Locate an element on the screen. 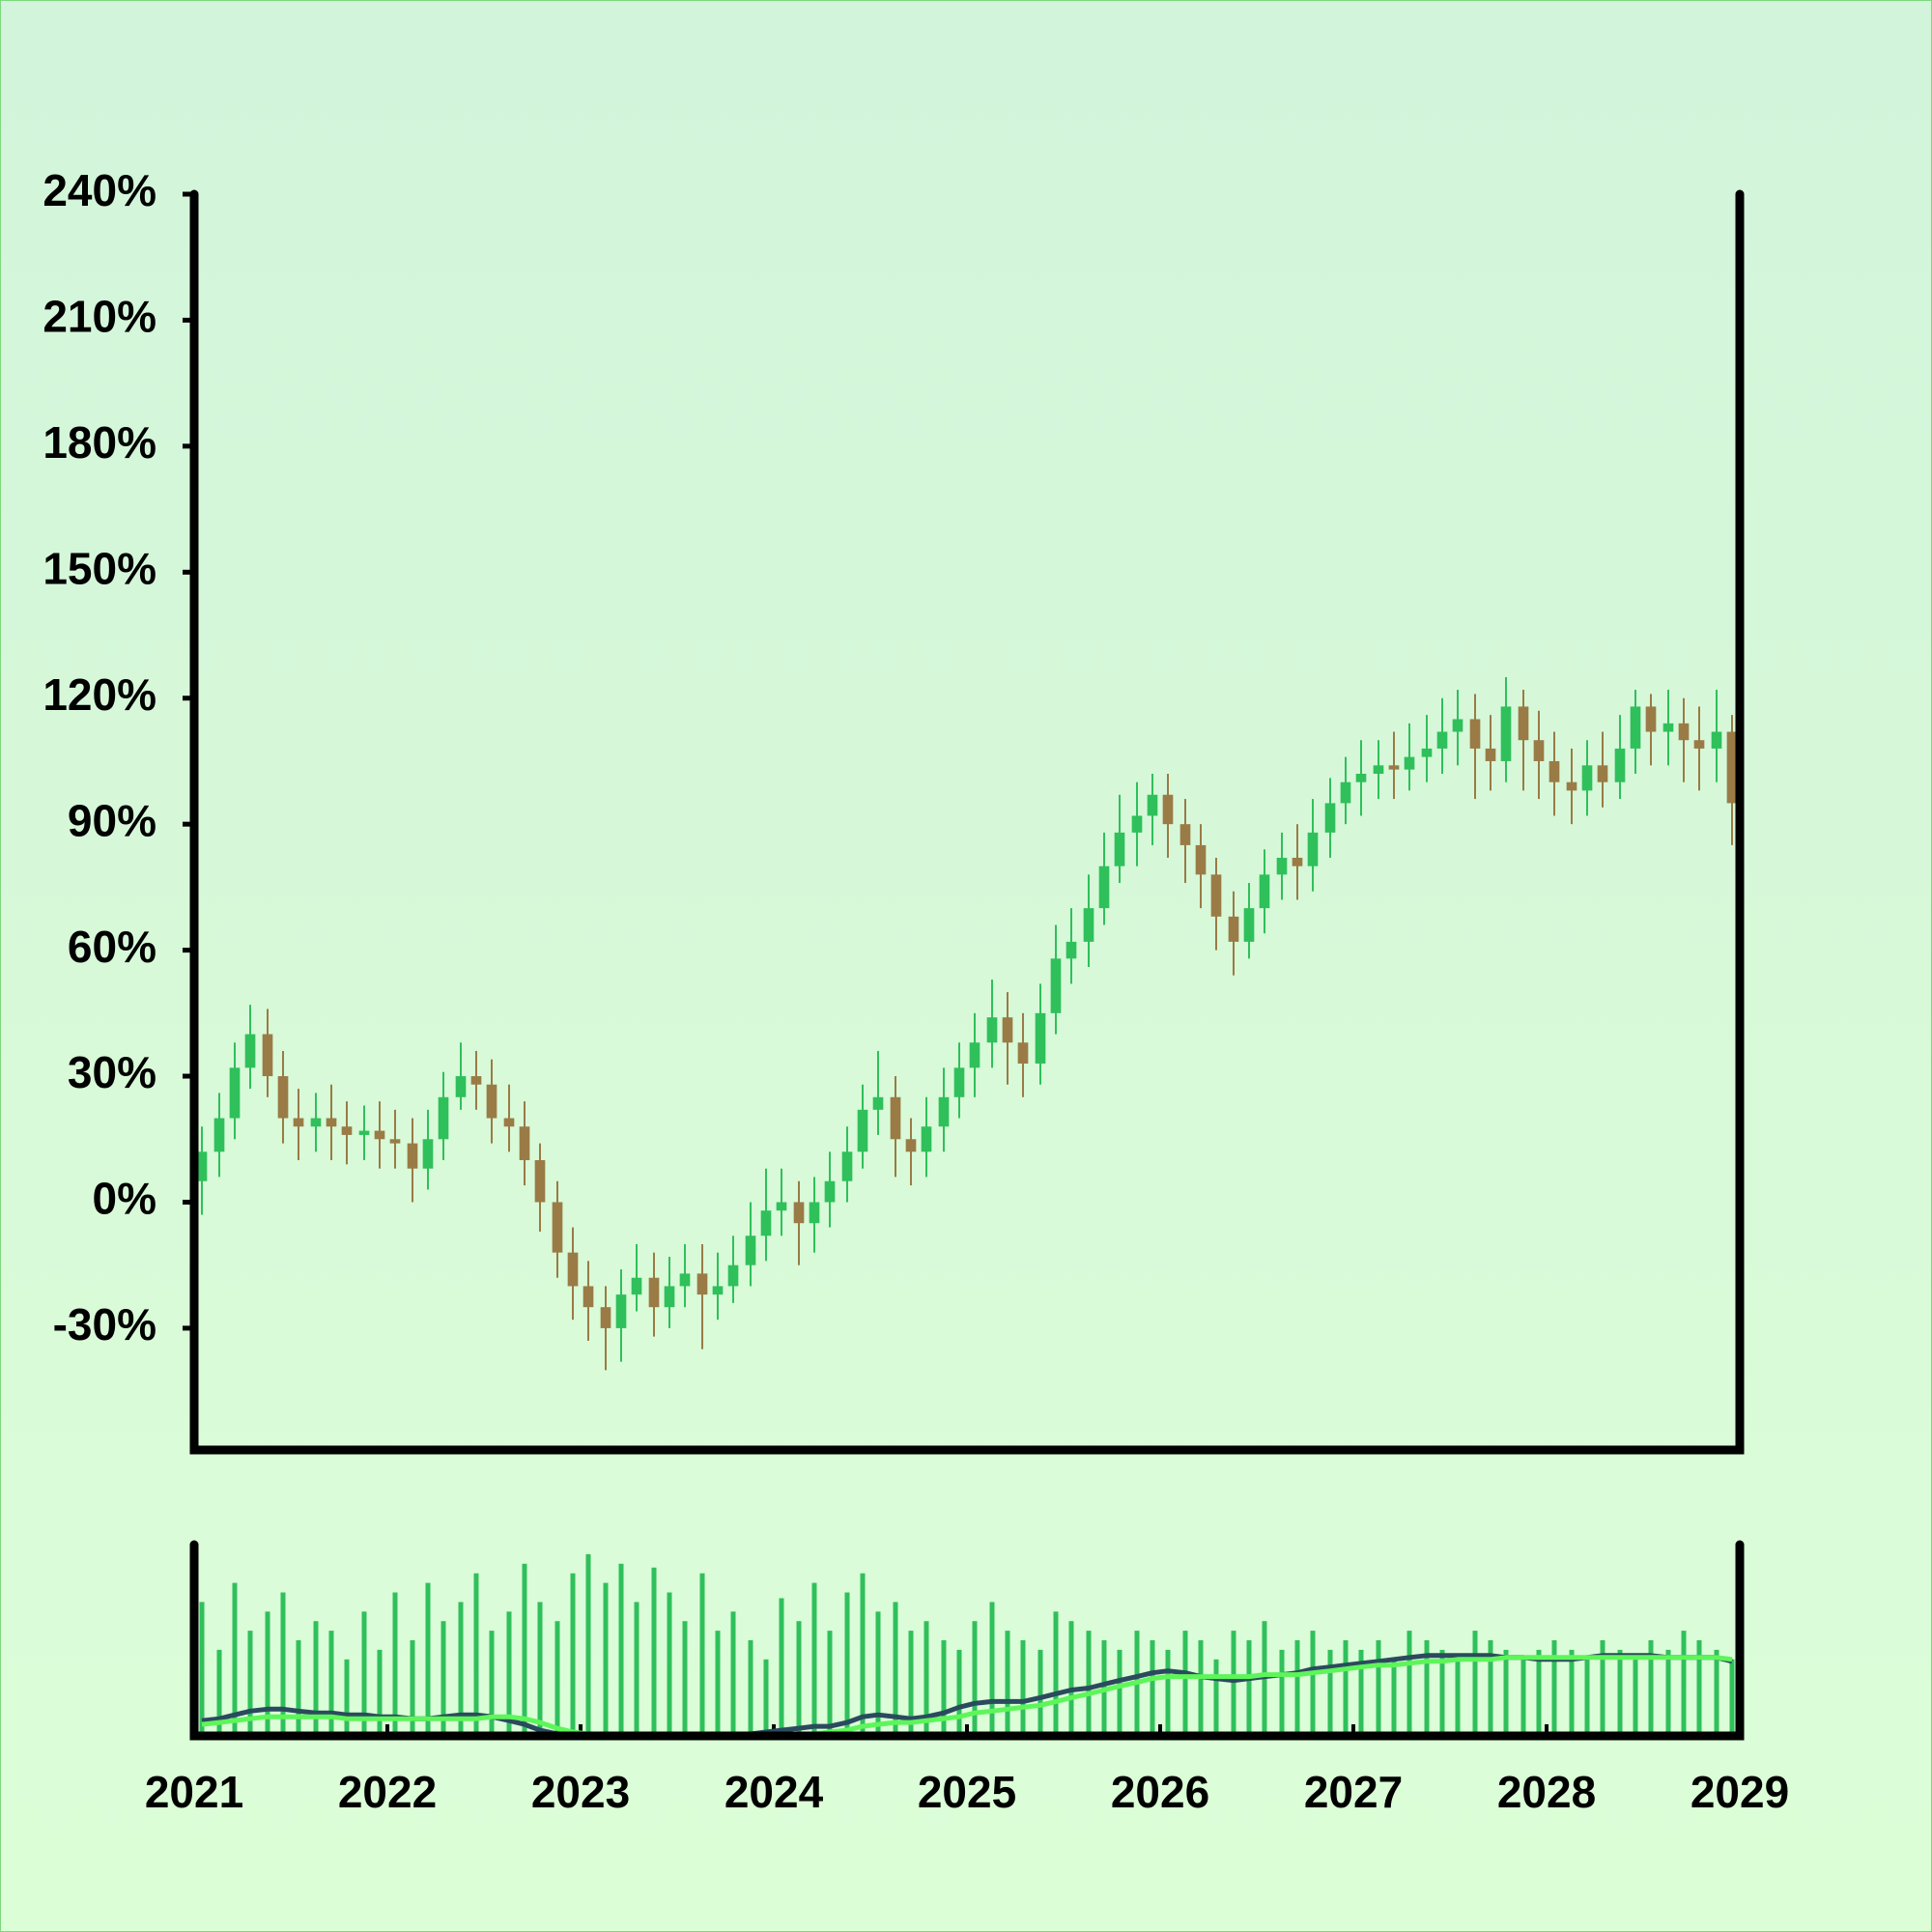  y-tick-label: 120% is located at coordinates (99, 694).